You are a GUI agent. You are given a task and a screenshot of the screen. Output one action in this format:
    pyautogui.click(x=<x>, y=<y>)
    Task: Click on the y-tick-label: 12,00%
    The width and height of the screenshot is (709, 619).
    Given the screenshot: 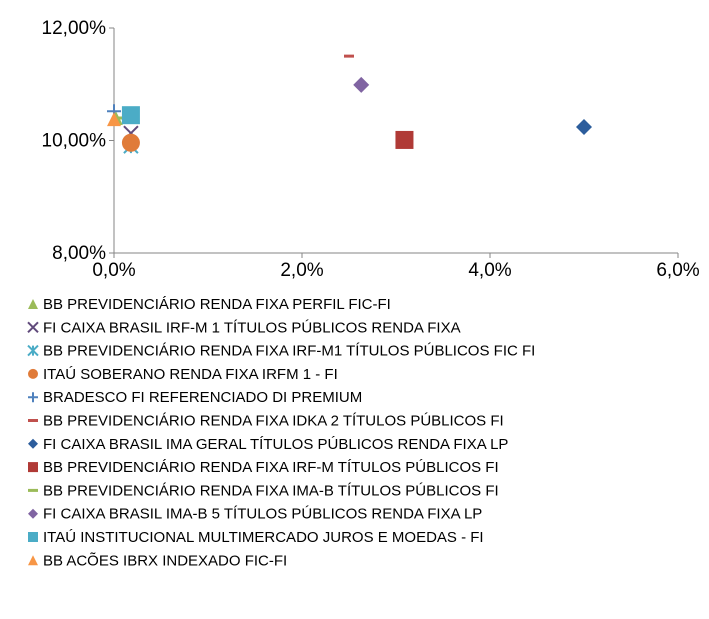 What is the action you would take?
    pyautogui.click(x=74, y=28)
    